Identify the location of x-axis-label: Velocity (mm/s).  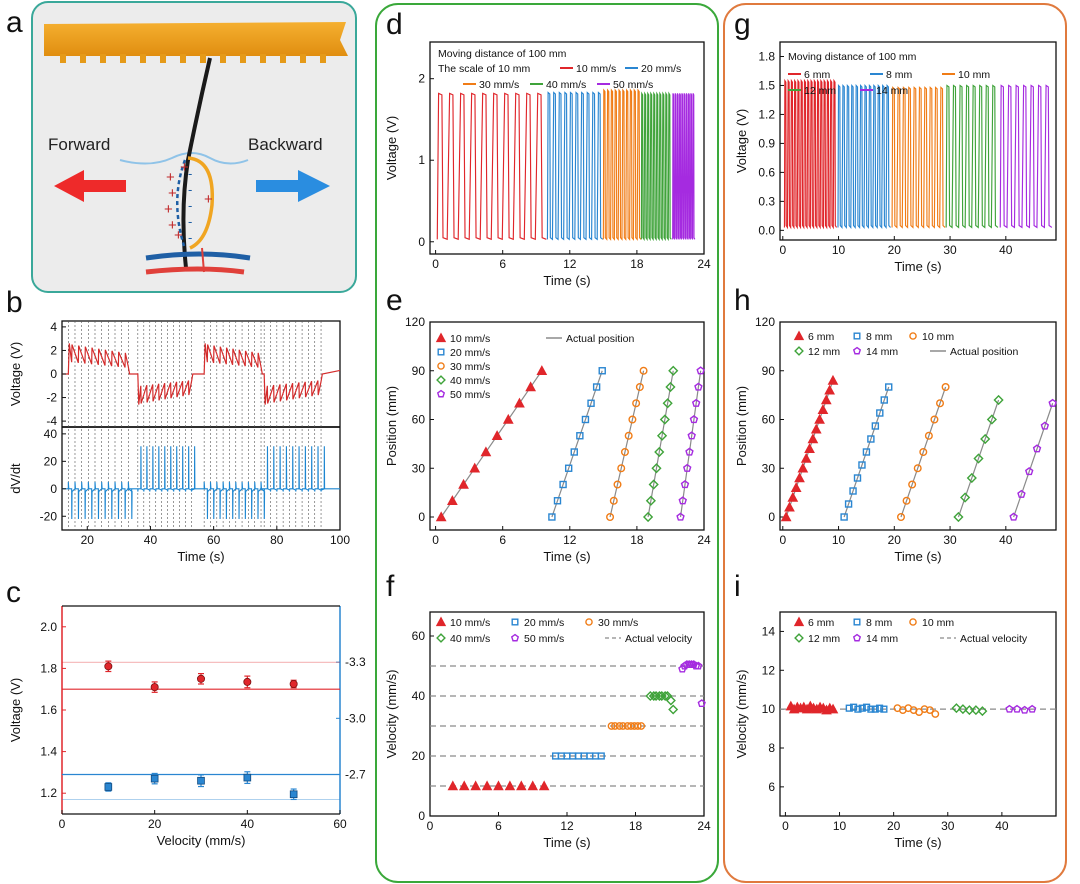
(201, 840).